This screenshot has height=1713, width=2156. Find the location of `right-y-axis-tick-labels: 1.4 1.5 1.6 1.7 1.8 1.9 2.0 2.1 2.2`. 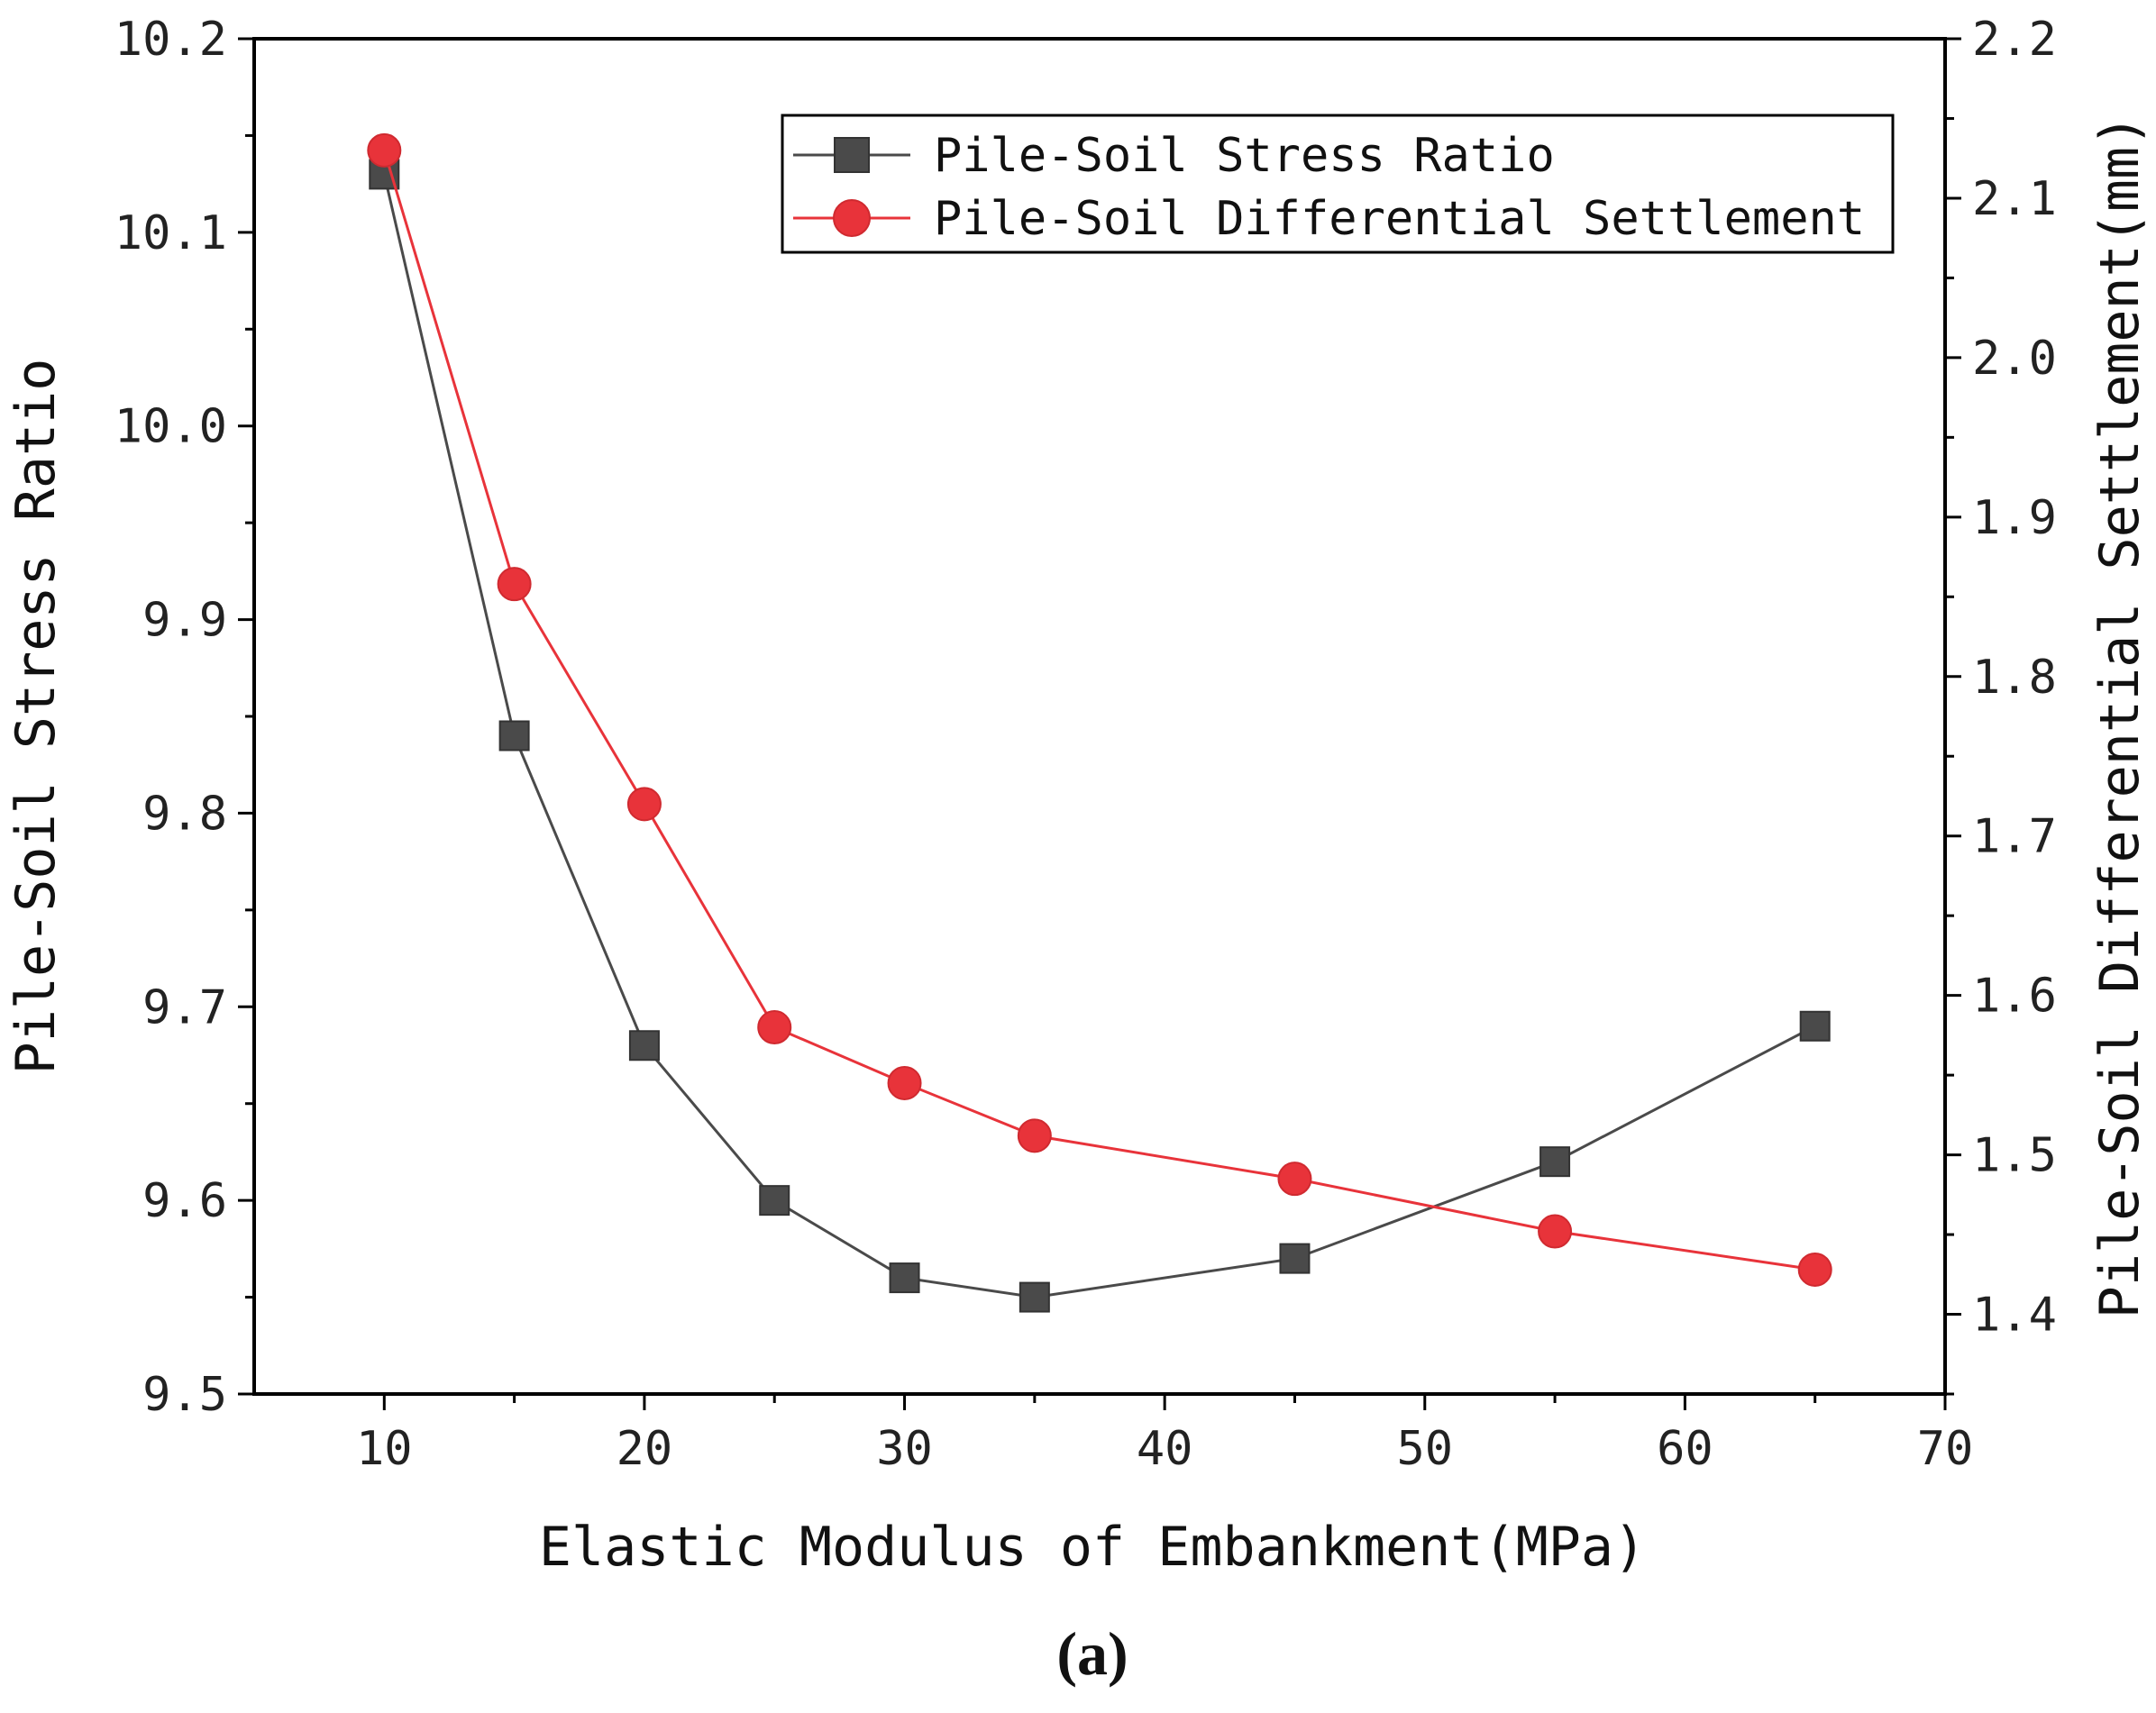

right-y-axis-tick-labels: 1.4 1.5 1.6 1.7 1.8 1.9 2.0 2.1 2.2 is located at coordinates (2014, 678).